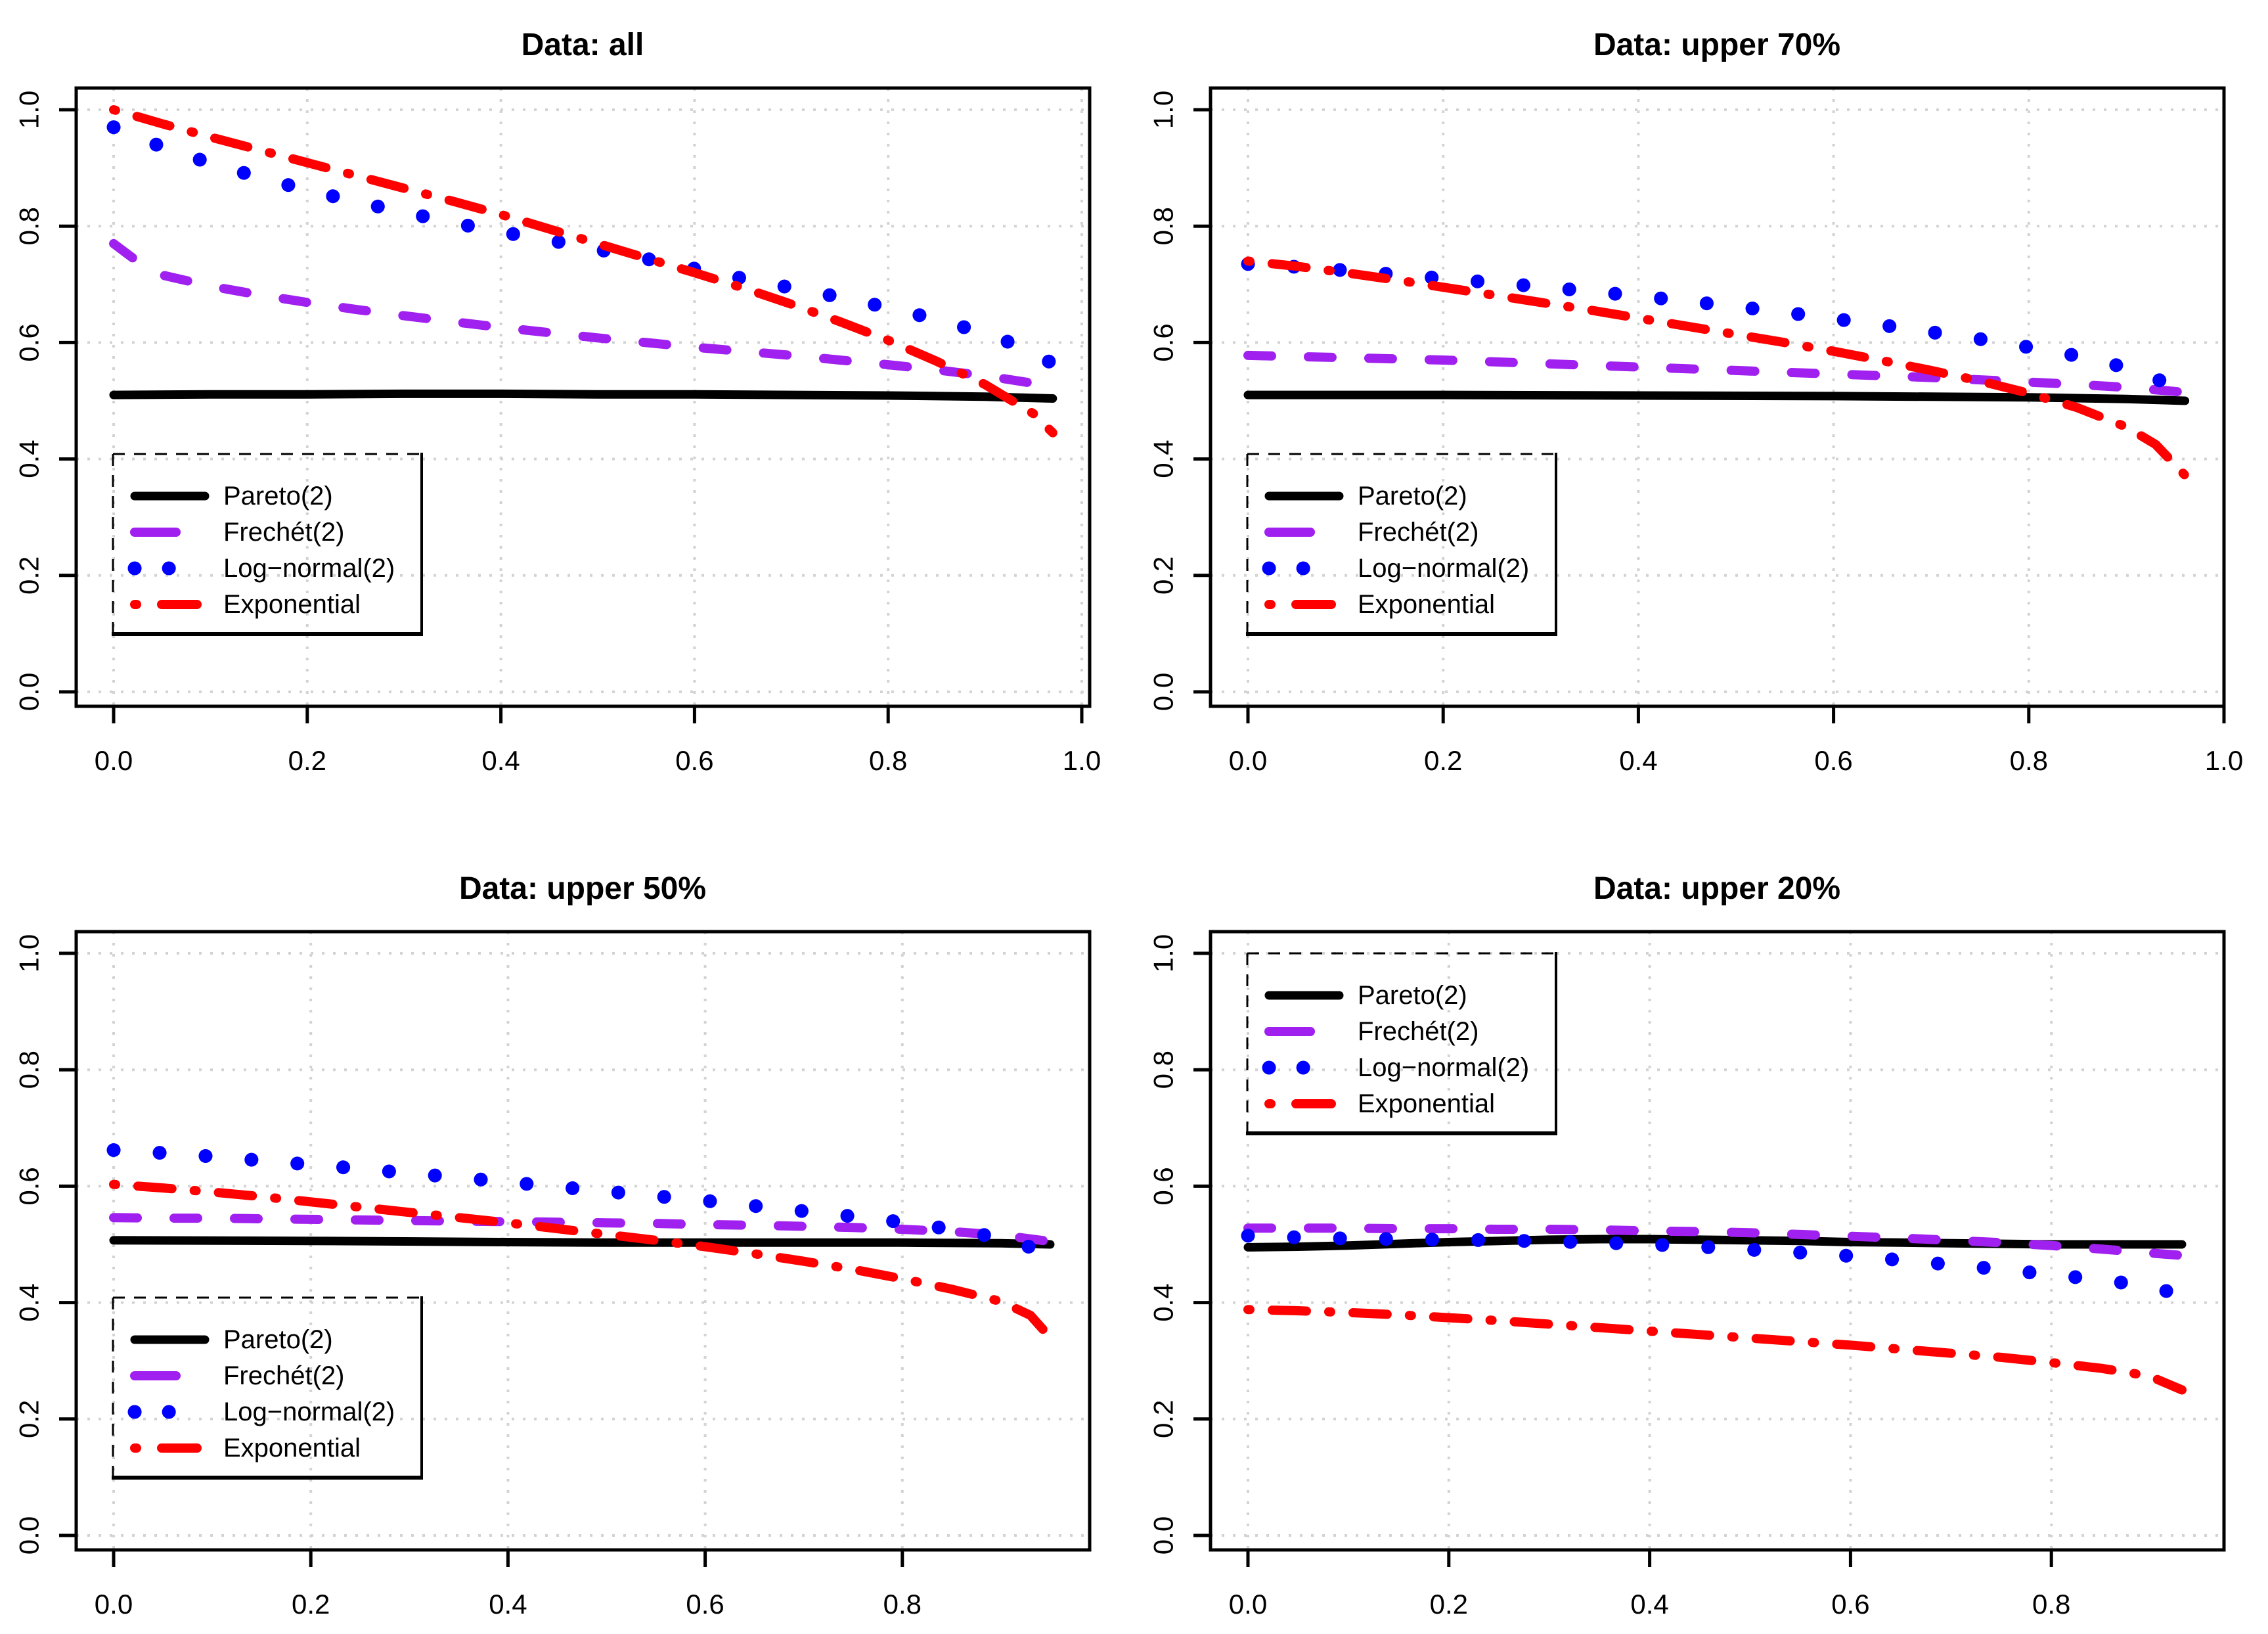  What do you see at coordinates (582, 888) in the screenshot?
I see `panel-title: Data: upper 50%` at bounding box center [582, 888].